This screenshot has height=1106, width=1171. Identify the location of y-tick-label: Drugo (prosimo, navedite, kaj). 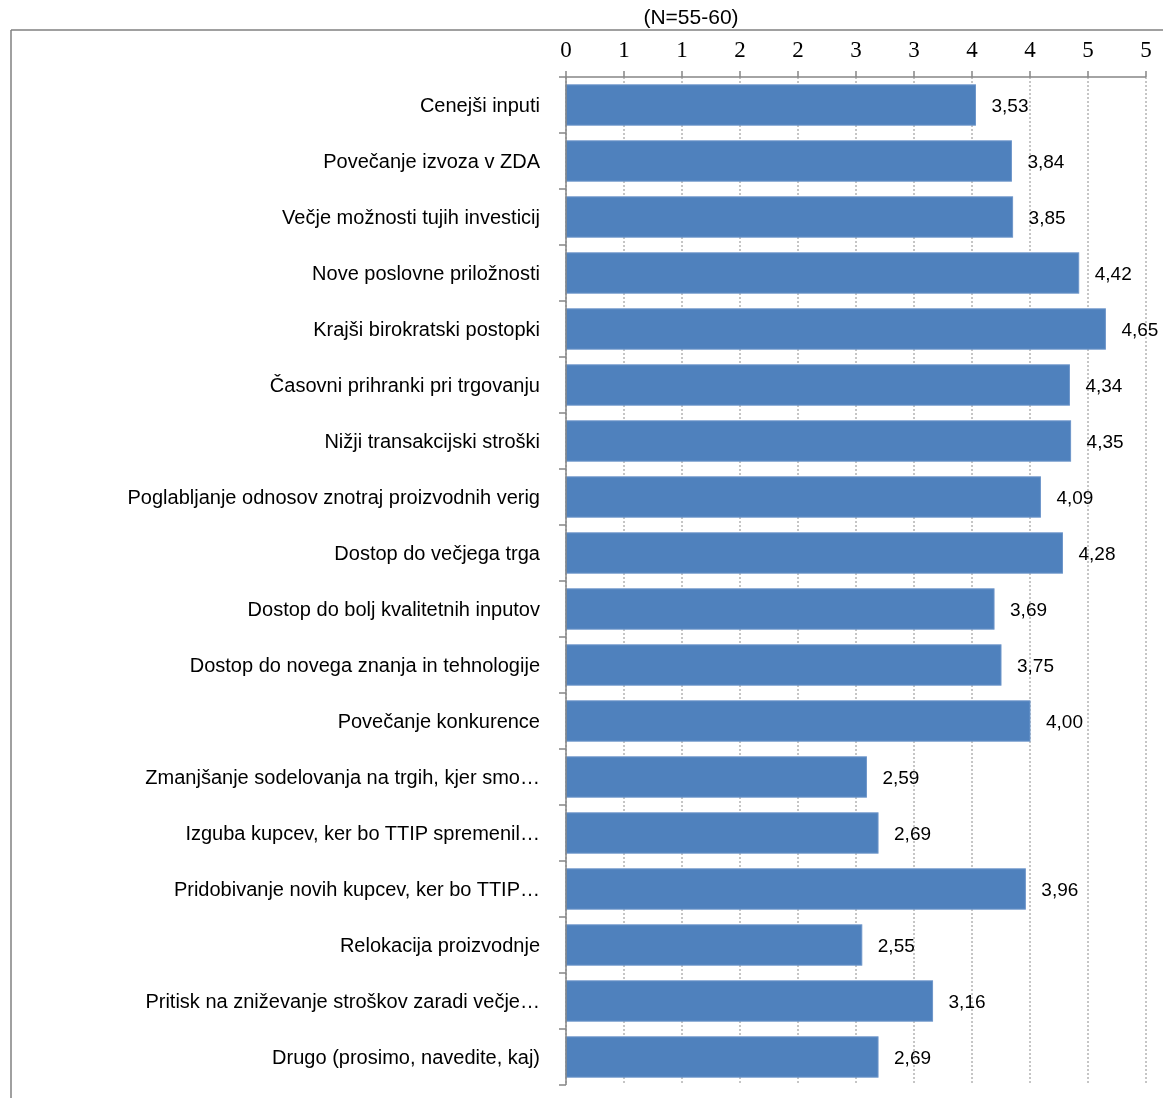
(406, 1057).